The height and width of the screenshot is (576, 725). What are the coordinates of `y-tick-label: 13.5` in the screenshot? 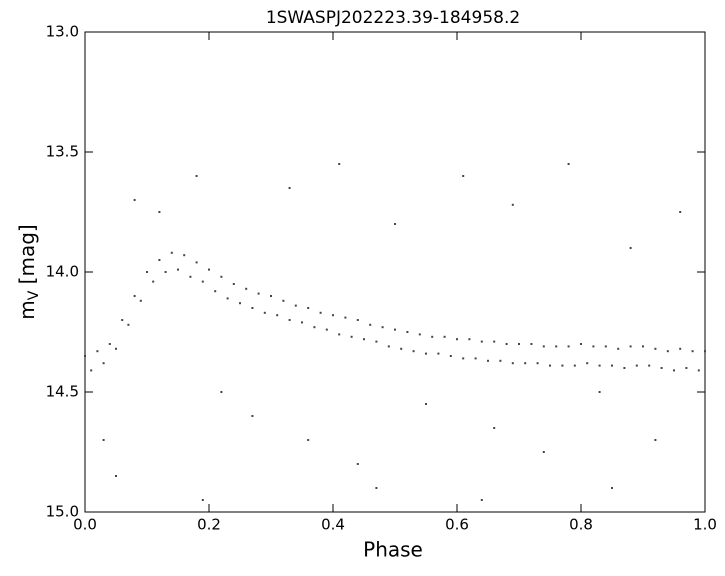 It's located at (62, 152).